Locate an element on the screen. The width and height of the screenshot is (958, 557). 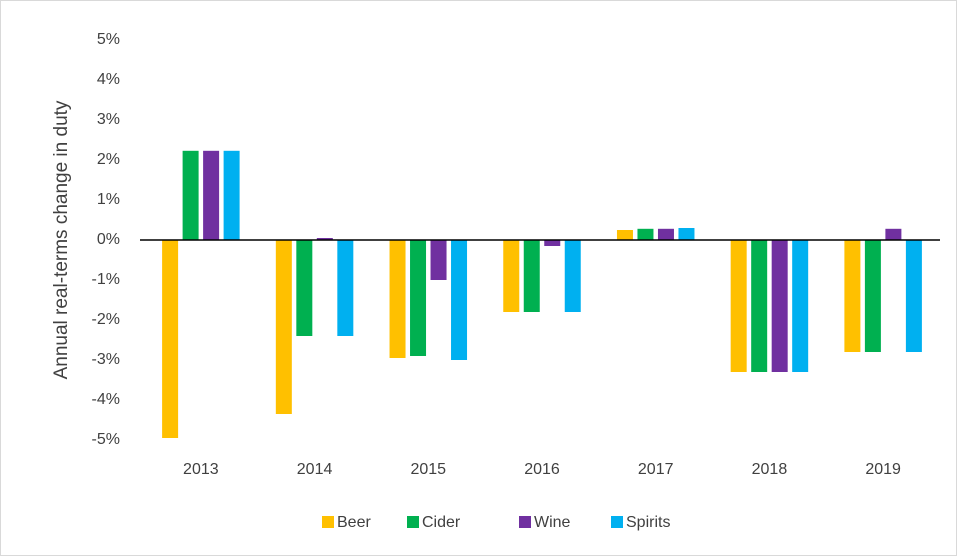
legend-label: Wine is located at coordinates (552, 522).